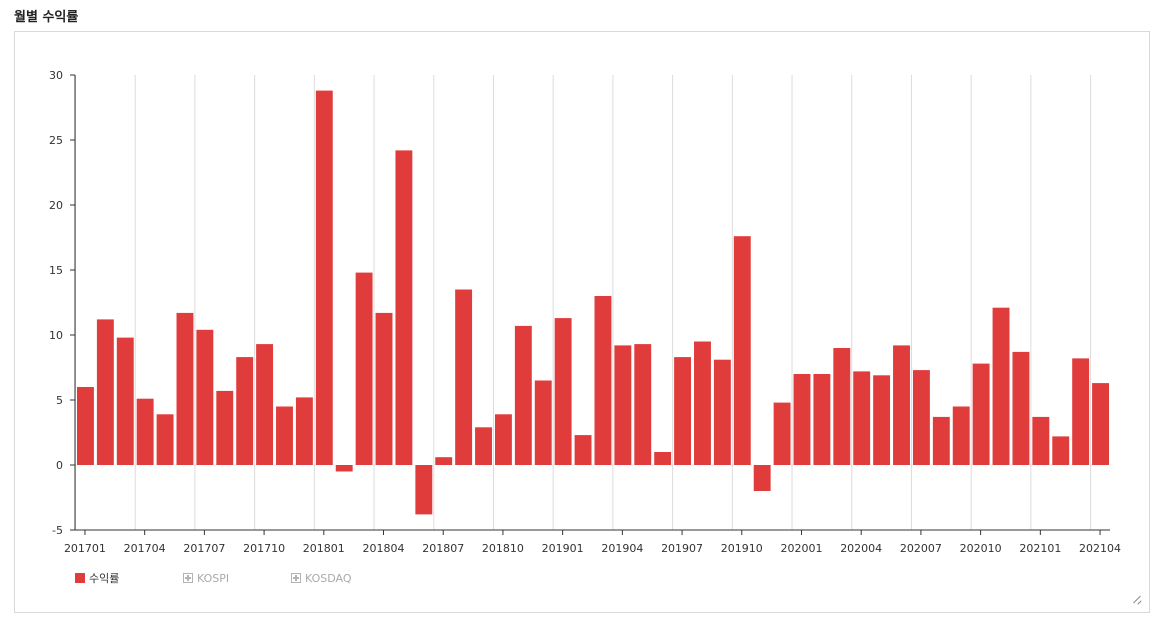  I want to click on y-tick-label: 15, so click(56, 270).